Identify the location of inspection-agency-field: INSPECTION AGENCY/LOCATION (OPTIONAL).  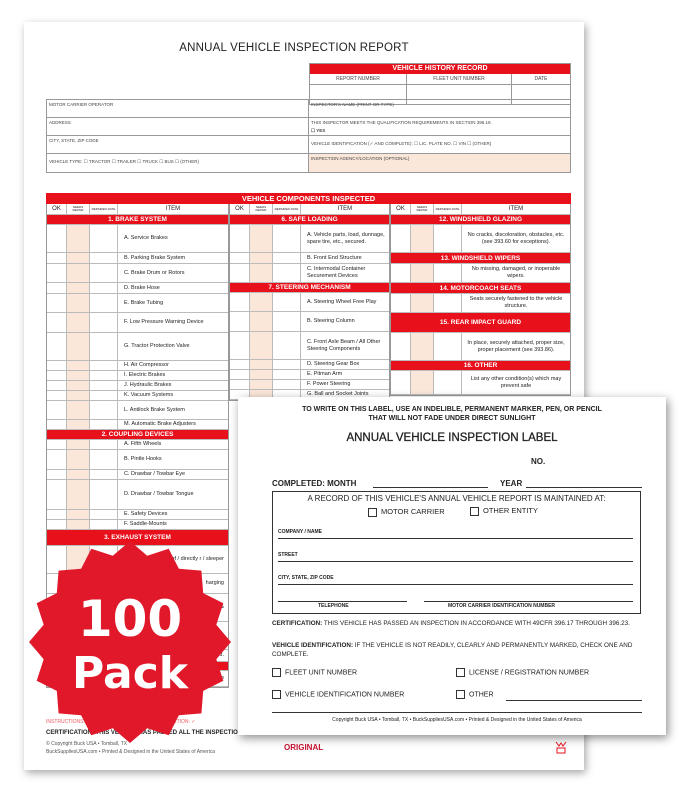
(439, 163).